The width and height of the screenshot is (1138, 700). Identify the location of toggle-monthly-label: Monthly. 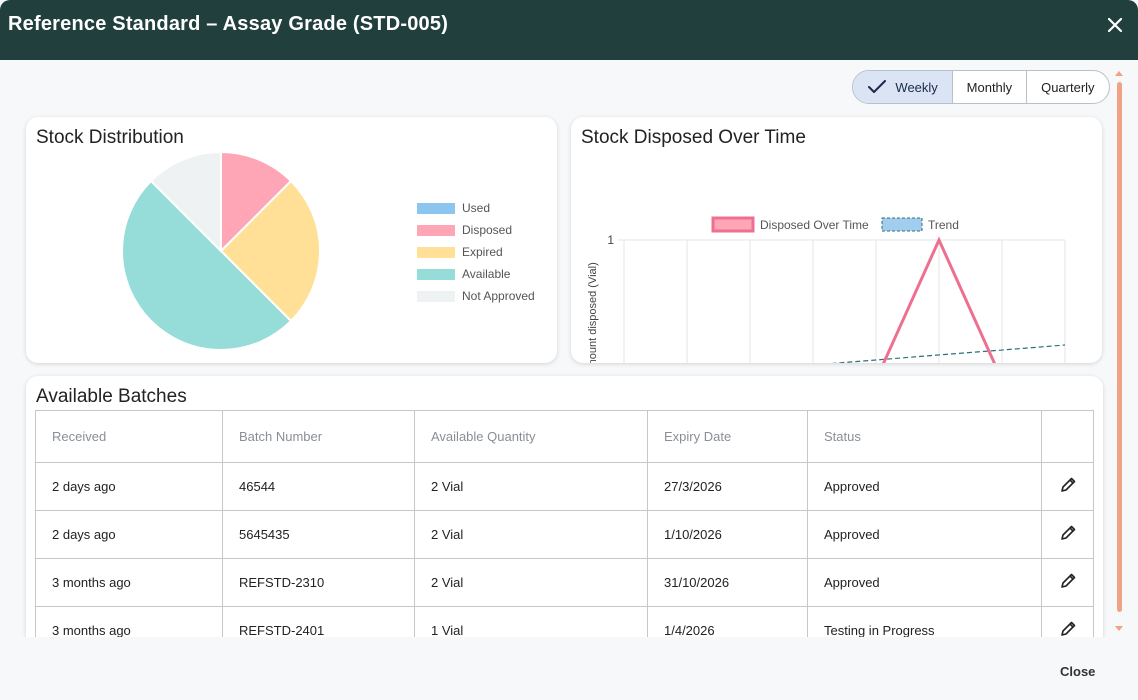
(989, 87).